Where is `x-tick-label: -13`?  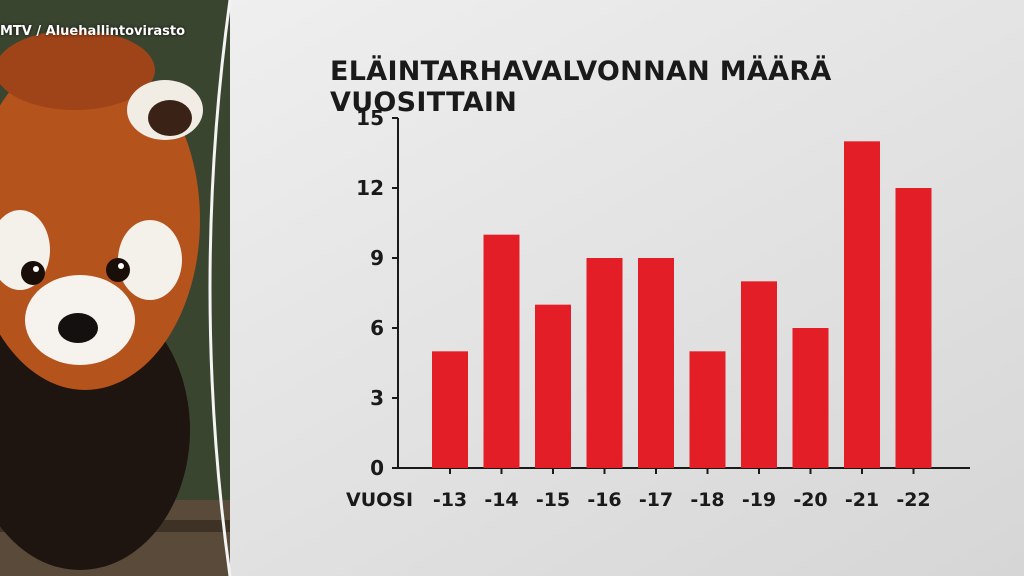
x-tick-label: -13 is located at coordinates (450, 500).